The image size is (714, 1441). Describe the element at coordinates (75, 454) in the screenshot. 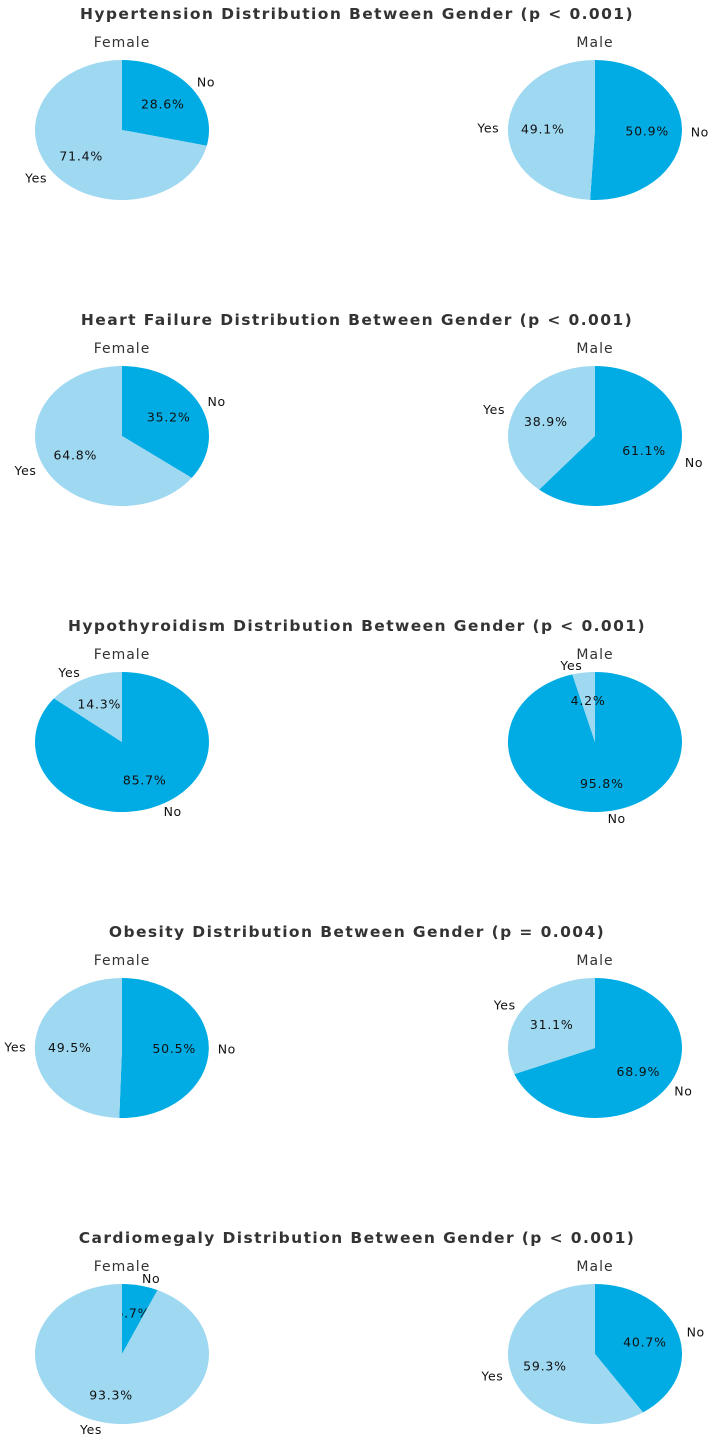

I see `slice-percent-label: 64.8%` at that location.